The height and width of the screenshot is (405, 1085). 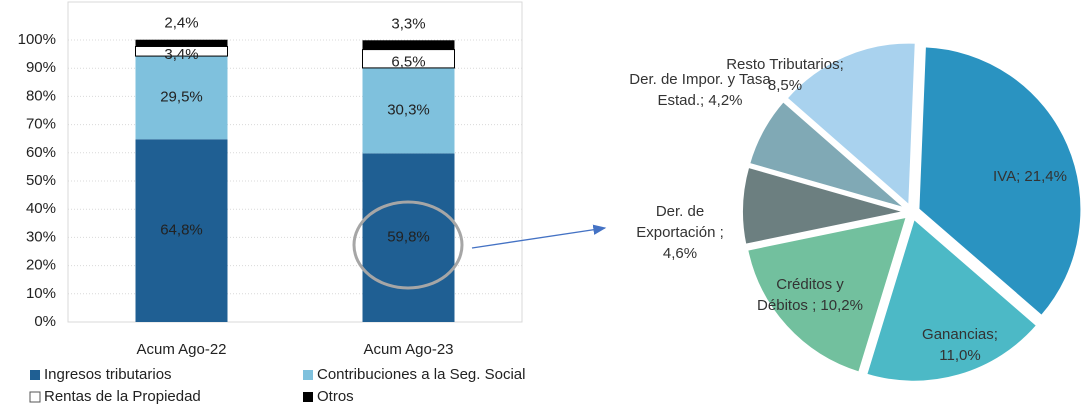 I want to click on pie-label-box: Resto Tributarios; 8,5%, so click(x=785, y=75).